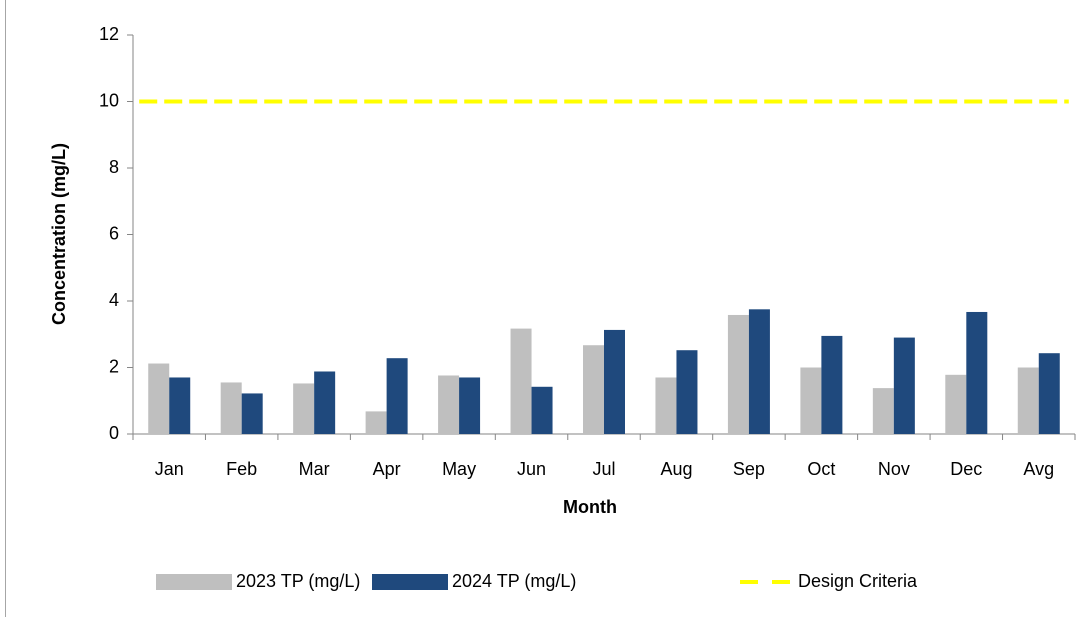  I want to click on x-tick-label: Oct, so click(821, 469).